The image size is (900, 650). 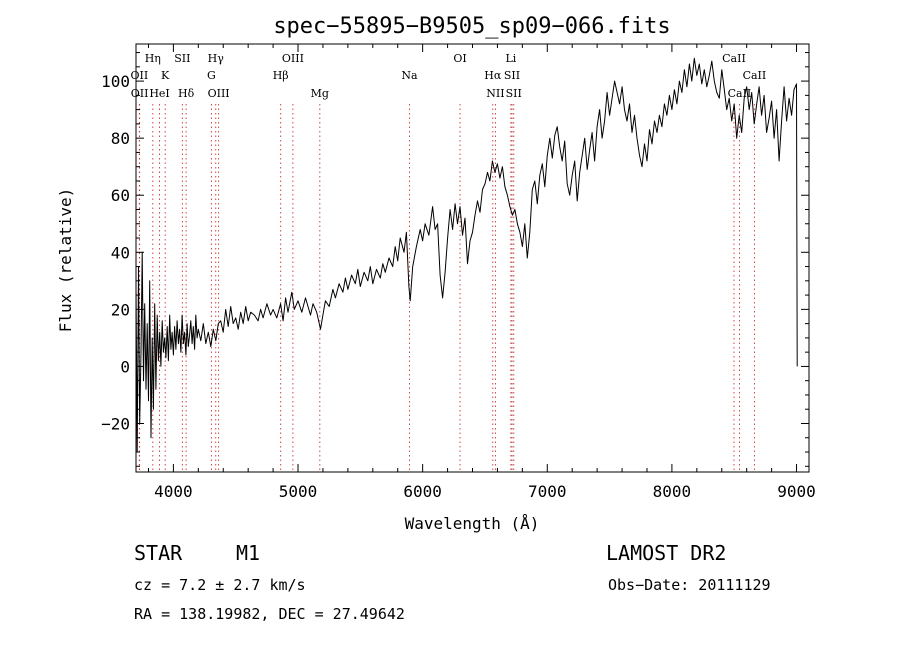 What do you see at coordinates (472, 523) in the screenshot?
I see `x-axis-label: Wavelength (Å)` at bounding box center [472, 523].